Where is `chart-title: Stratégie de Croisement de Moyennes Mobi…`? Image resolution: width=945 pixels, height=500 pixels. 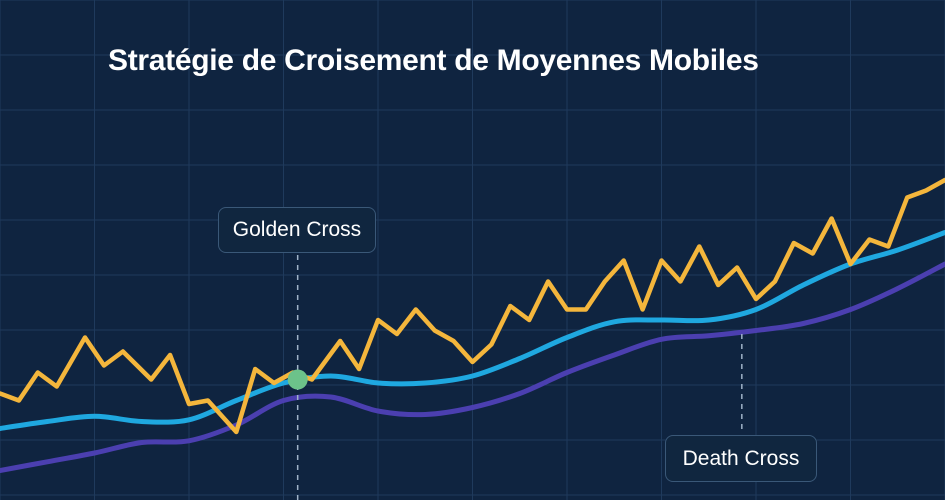
chart-title: Stratégie de Croisement de Moyennes Mobi… is located at coordinates (433, 60).